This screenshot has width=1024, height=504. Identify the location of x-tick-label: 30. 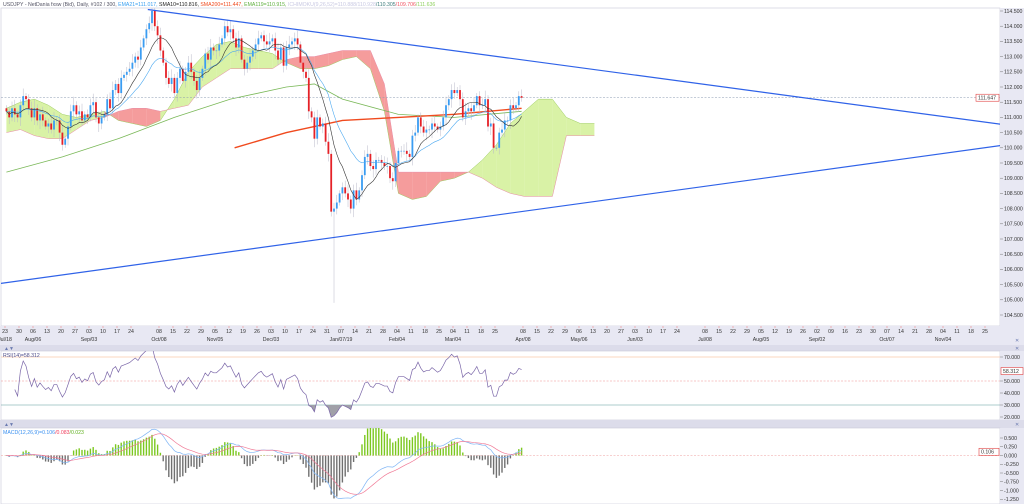
(19, 332).